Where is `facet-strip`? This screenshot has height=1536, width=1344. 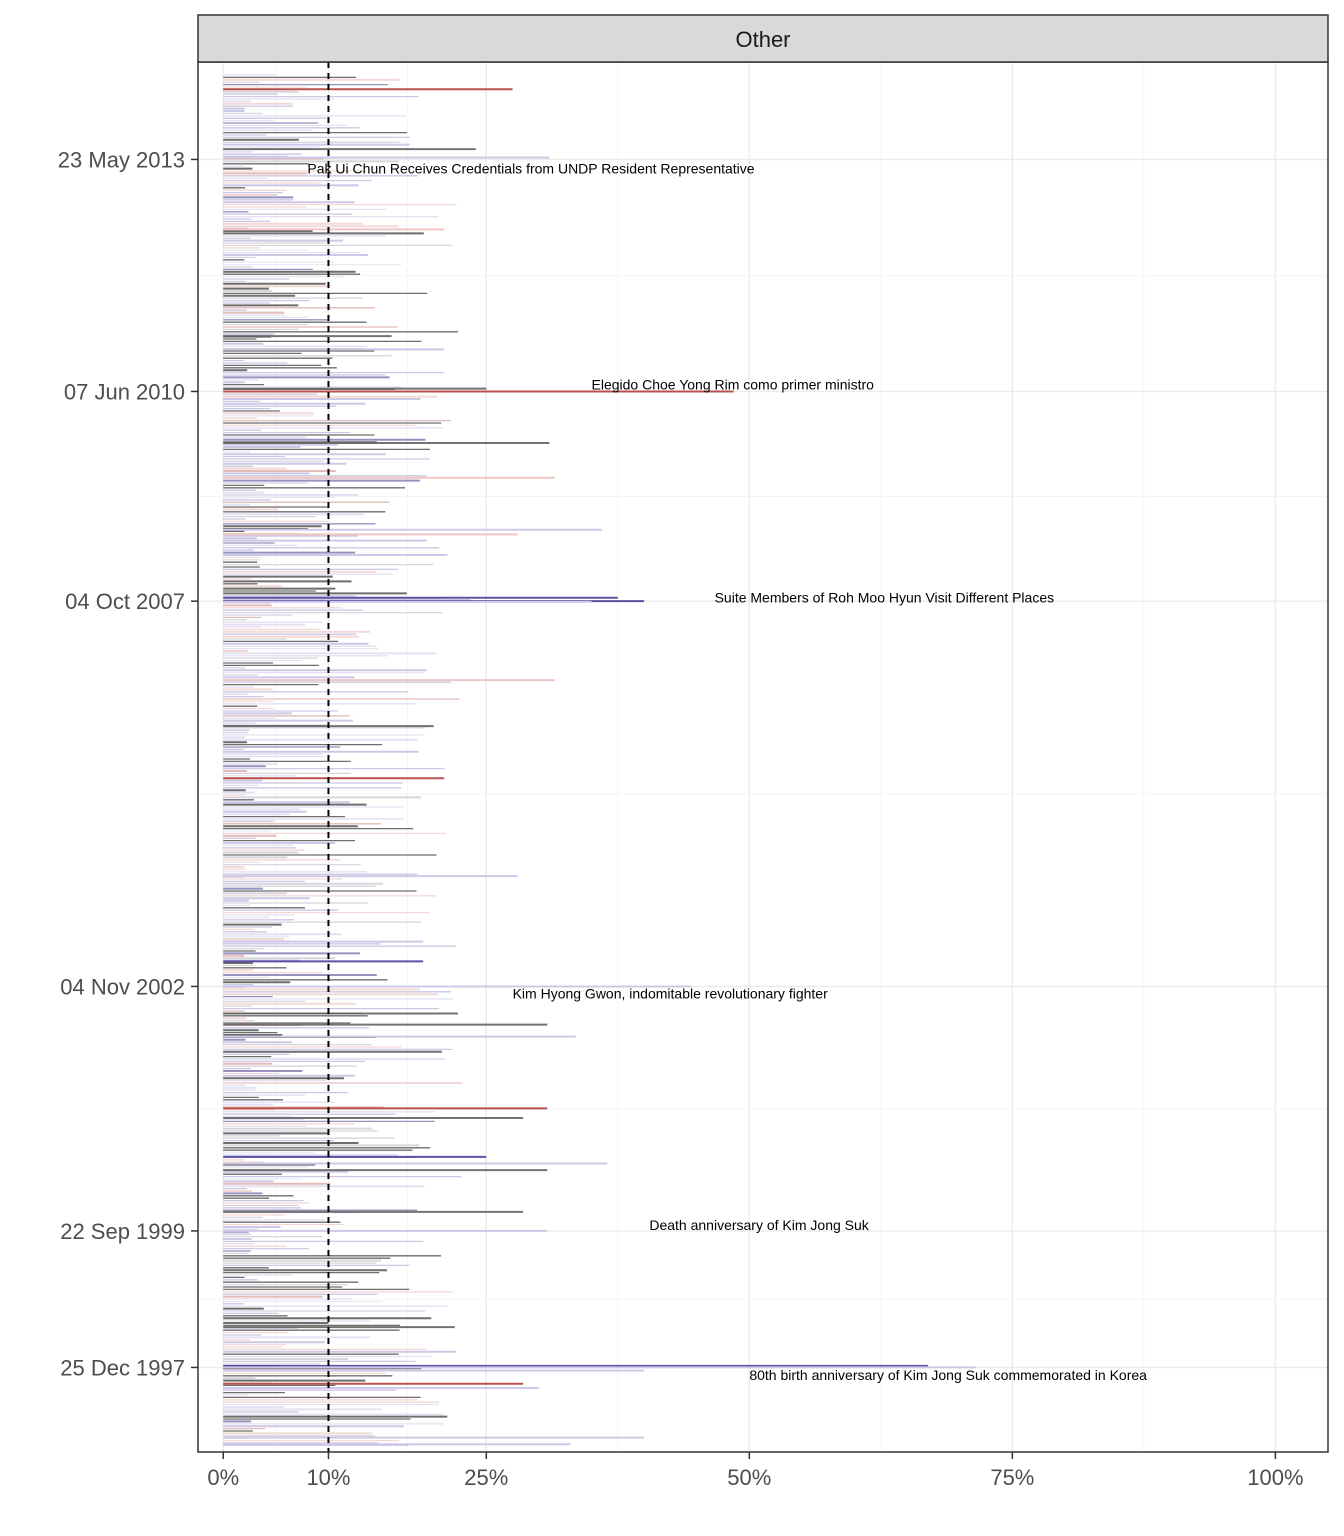
facet-strip is located at coordinates (763, 38).